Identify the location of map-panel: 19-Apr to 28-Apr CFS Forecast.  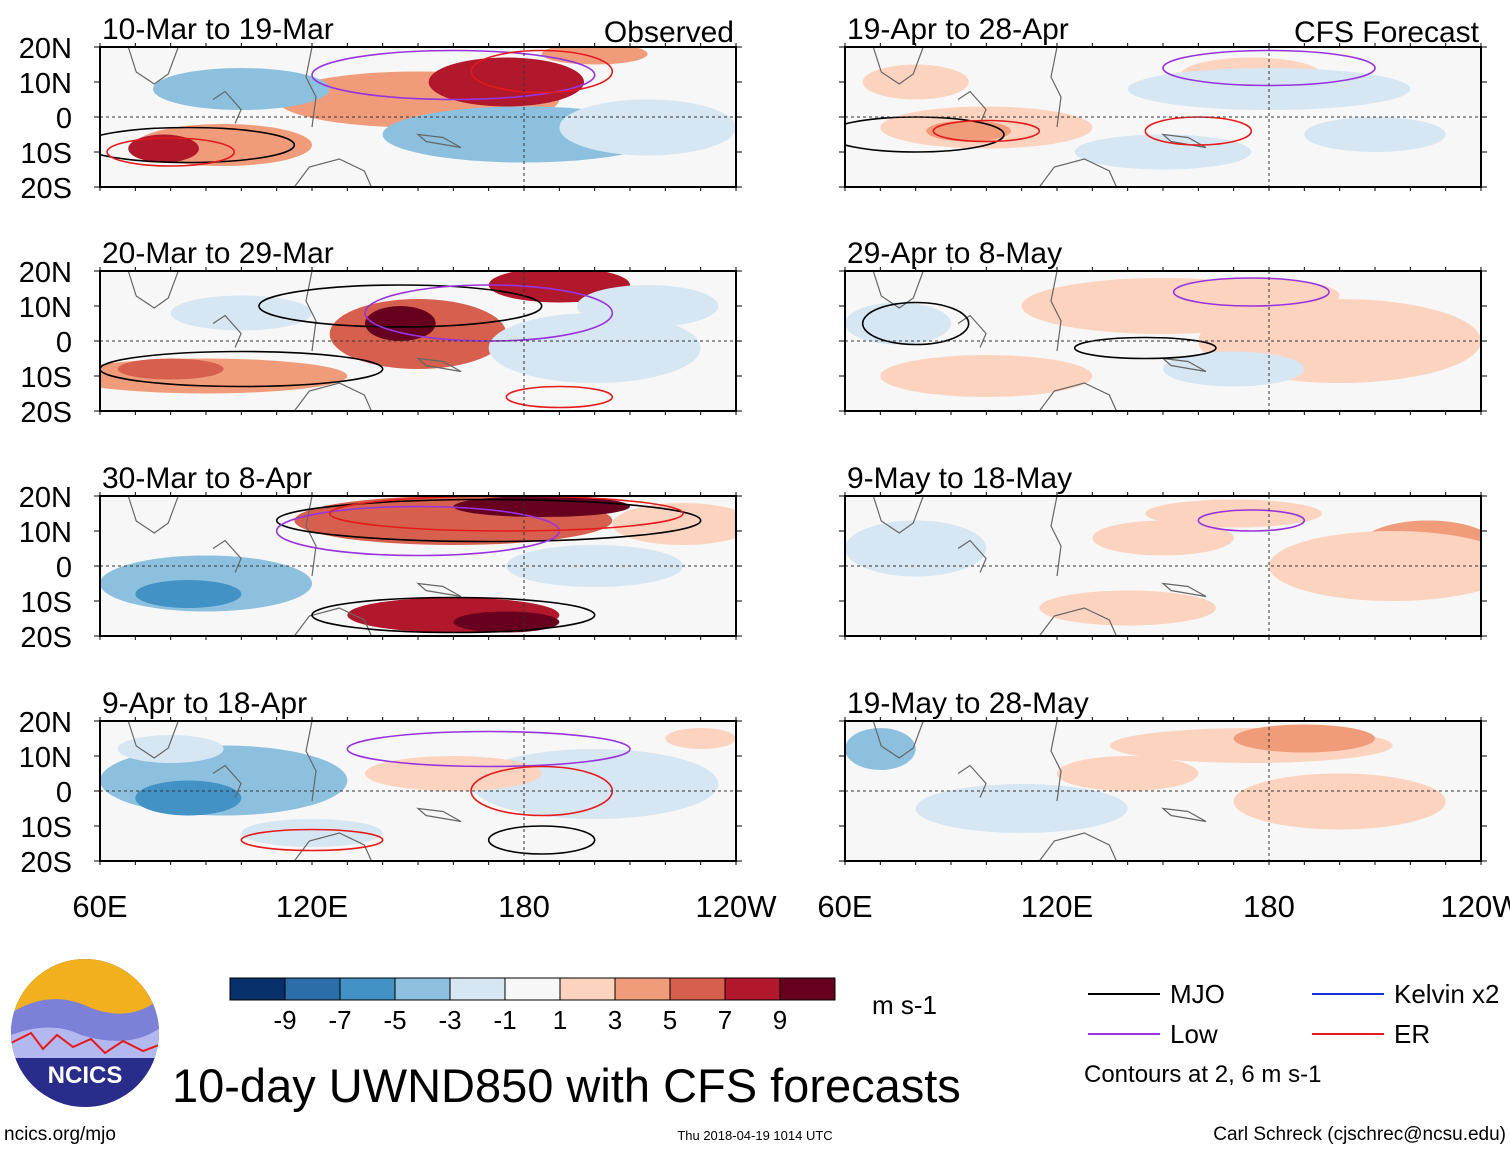
(1163, 102).